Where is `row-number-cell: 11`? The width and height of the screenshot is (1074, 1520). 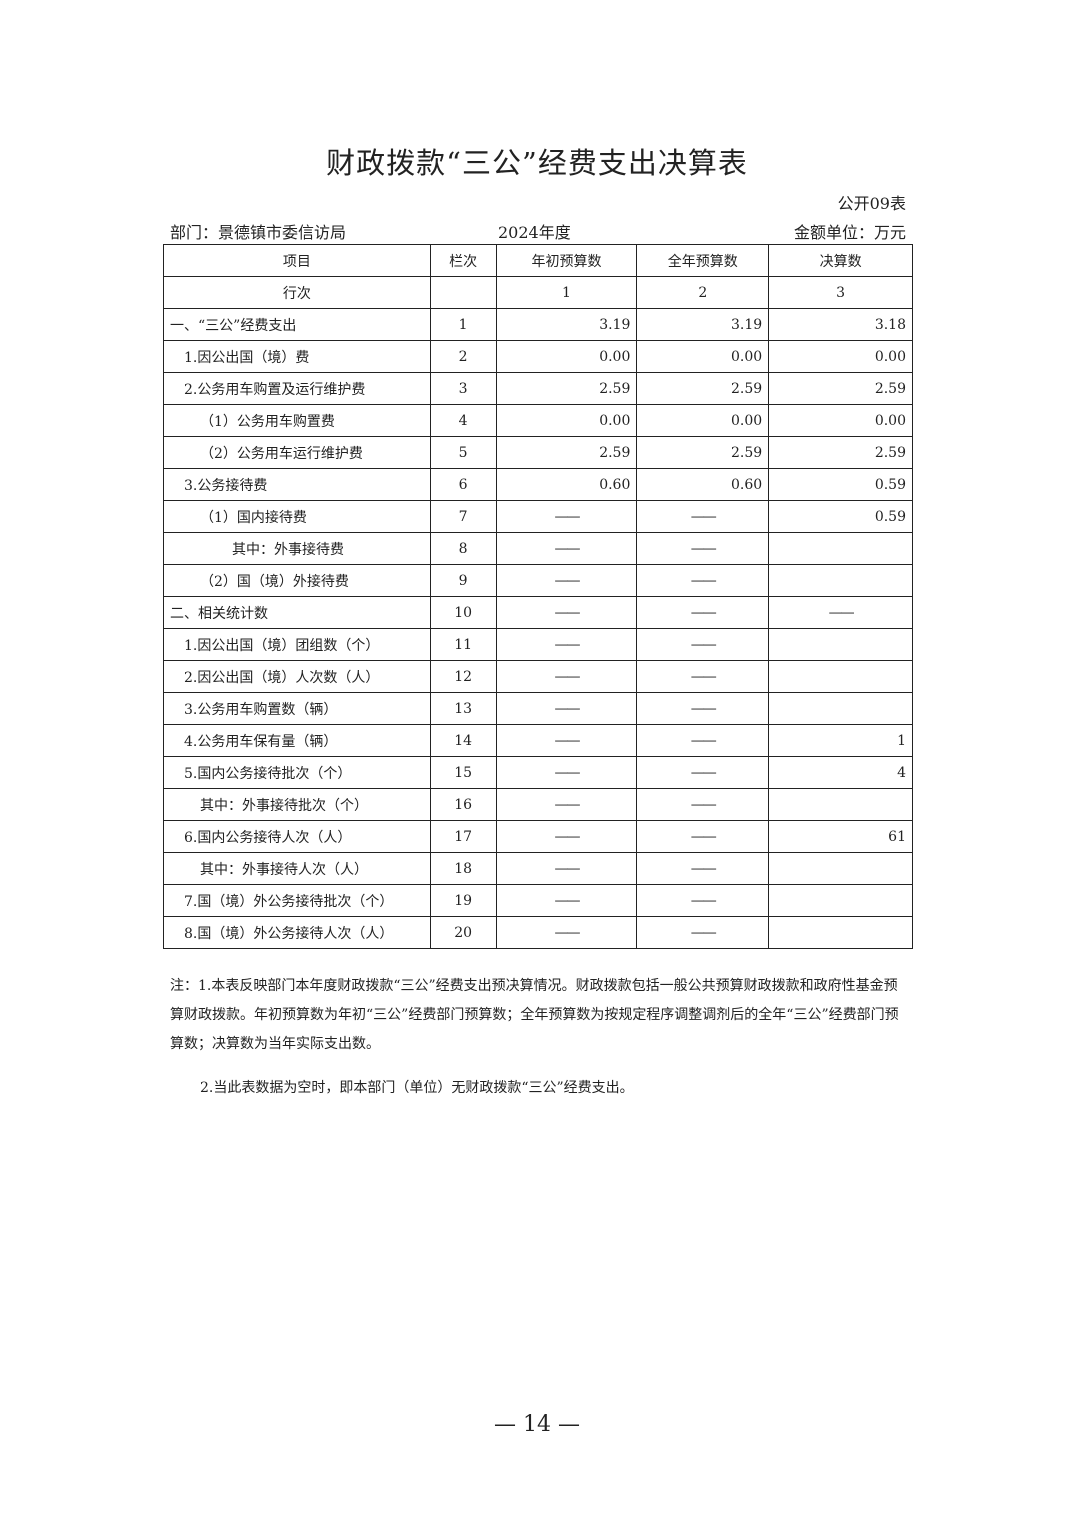 row-number-cell: 11 is located at coordinates (463, 644).